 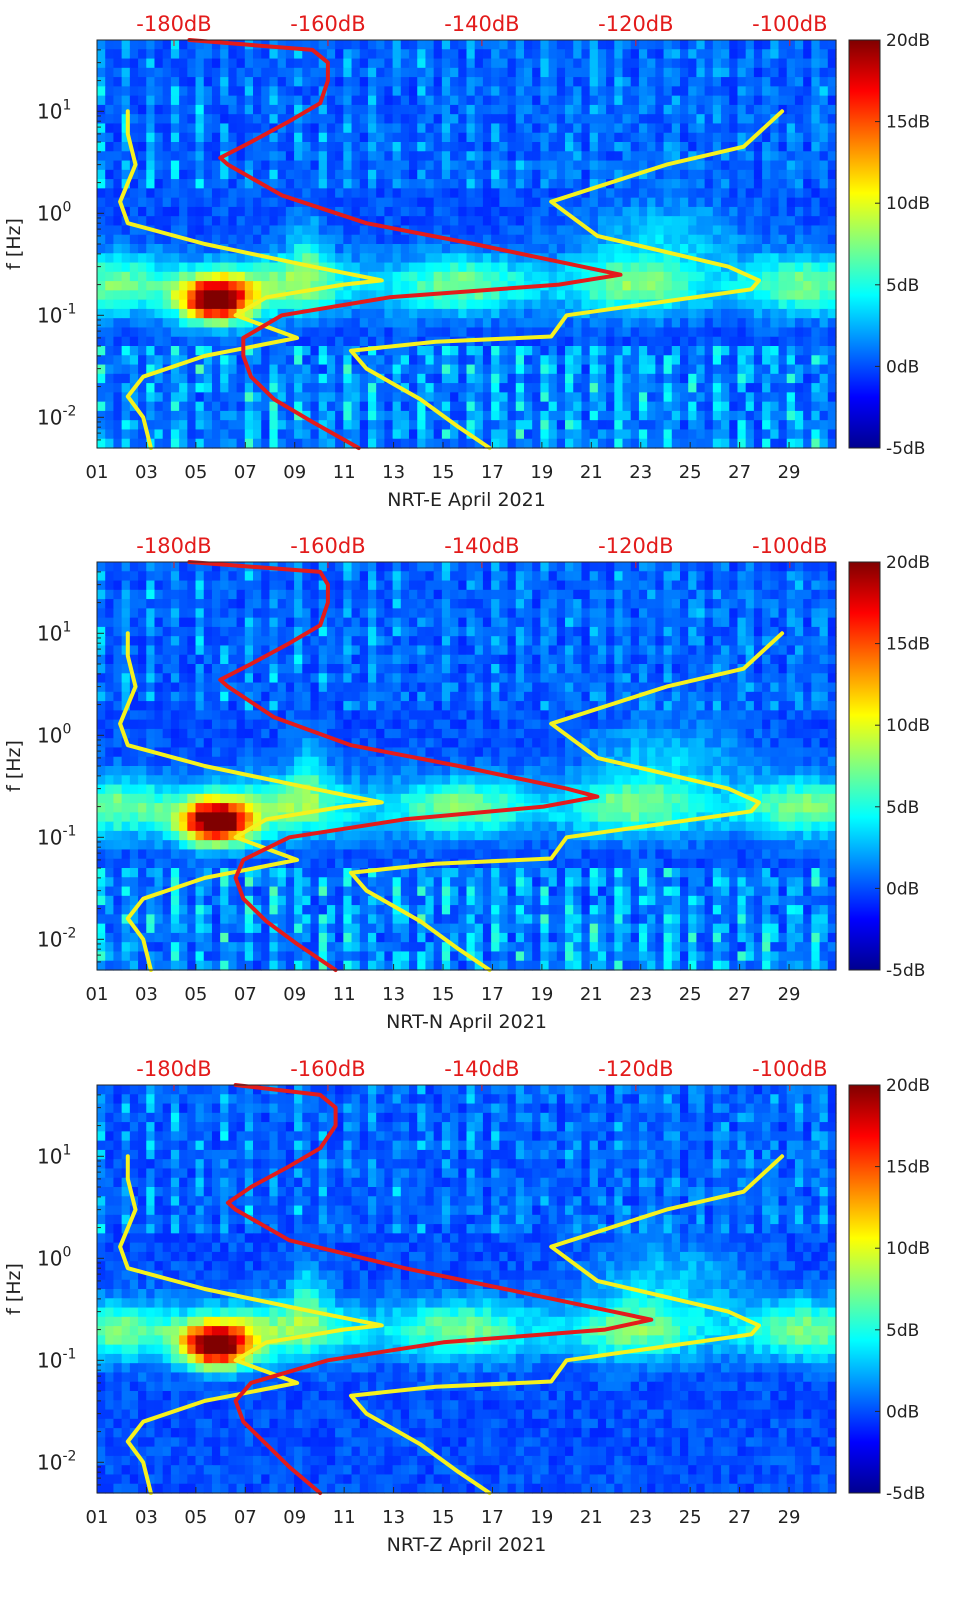 I want to click on top-tick-label: -140dB, so click(x=481, y=24).